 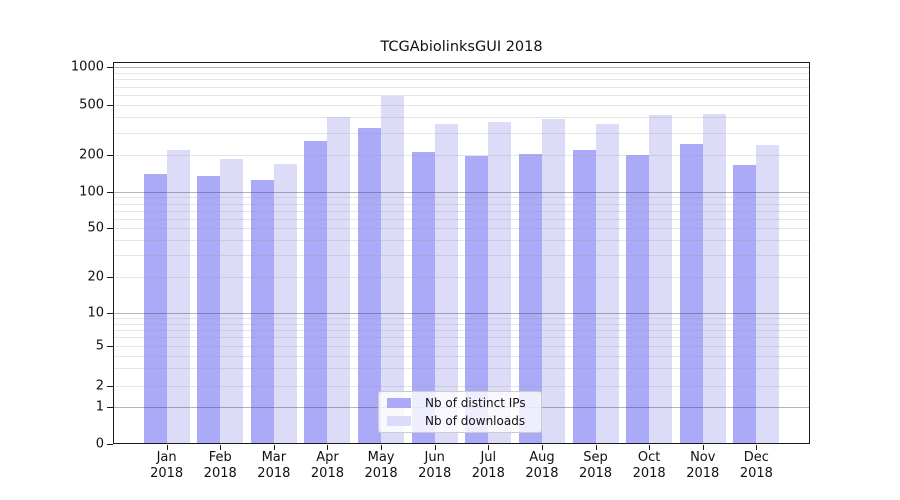 I want to click on bar-distinct-ips-jan, so click(x=155, y=309).